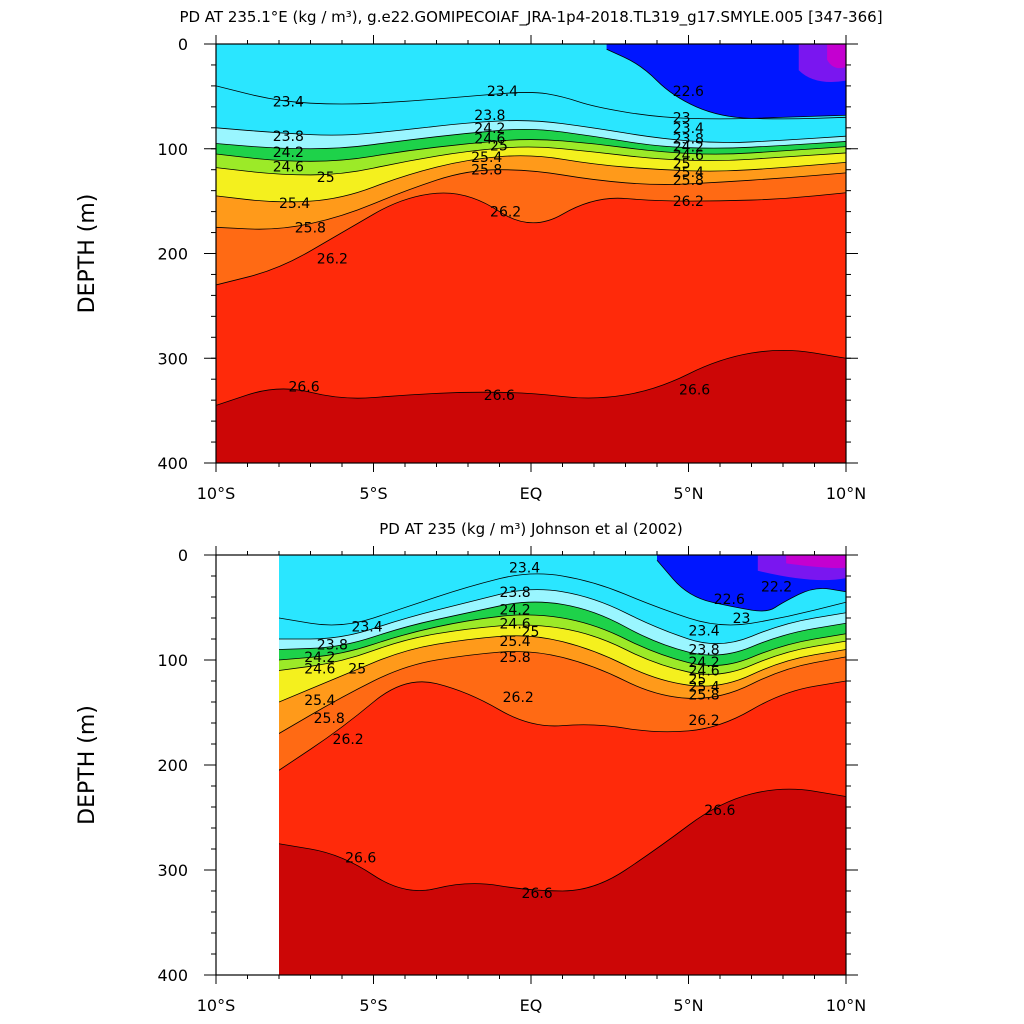  I want to click on y-tick-label: 0, so click(183, 44).